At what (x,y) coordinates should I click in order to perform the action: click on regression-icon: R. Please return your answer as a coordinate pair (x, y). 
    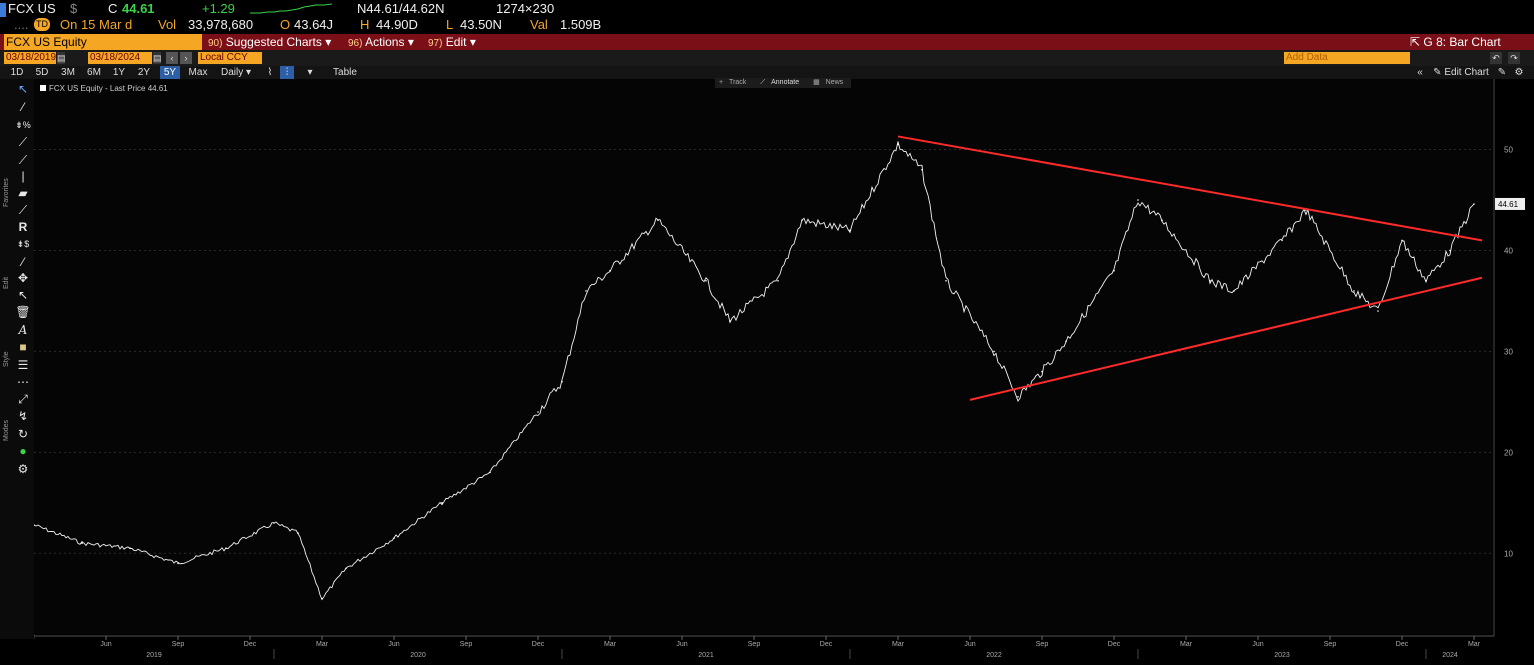
    Looking at the image, I should click on (23, 227).